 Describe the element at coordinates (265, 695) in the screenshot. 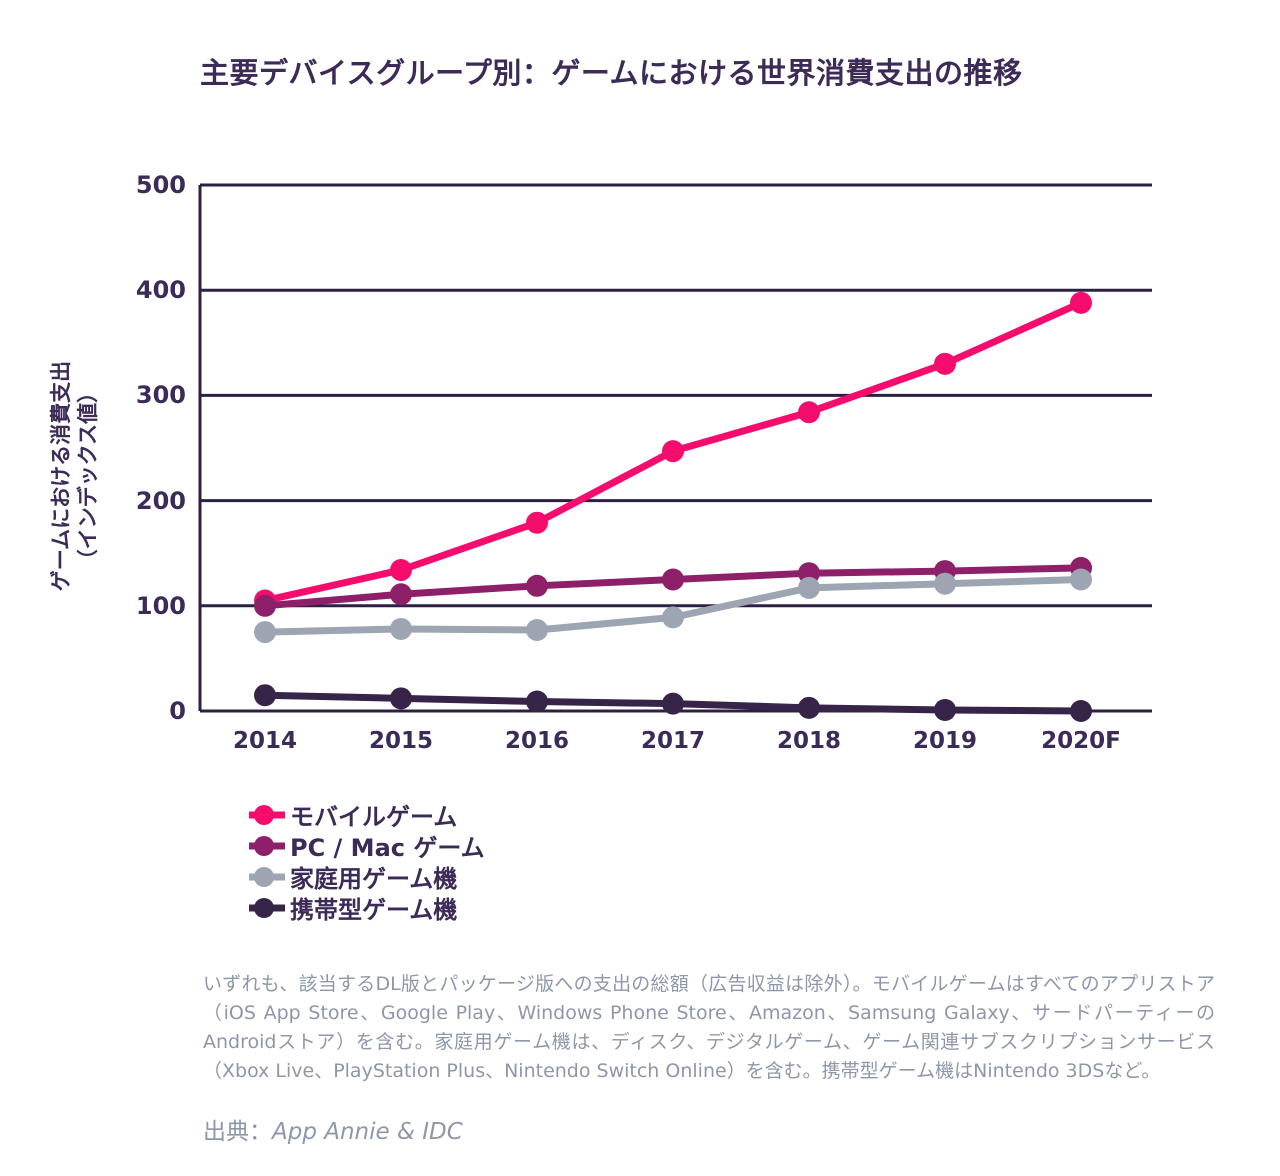

I see `data-point-handheld-consoles-2014` at that location.